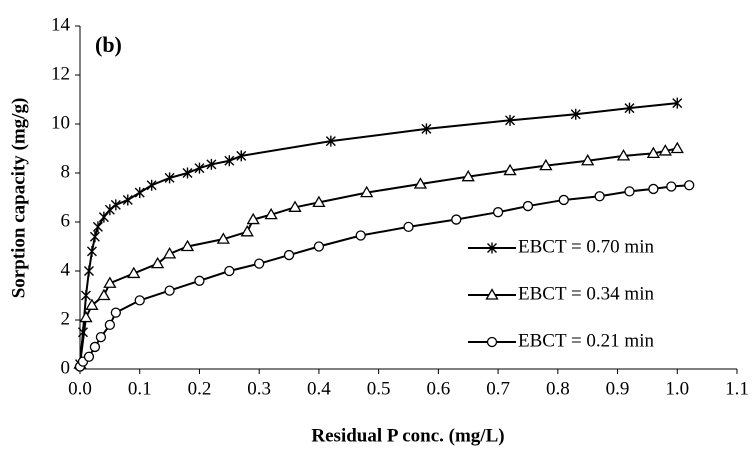  I want to click on x-tick-label: 1.0, so click(677, 388).